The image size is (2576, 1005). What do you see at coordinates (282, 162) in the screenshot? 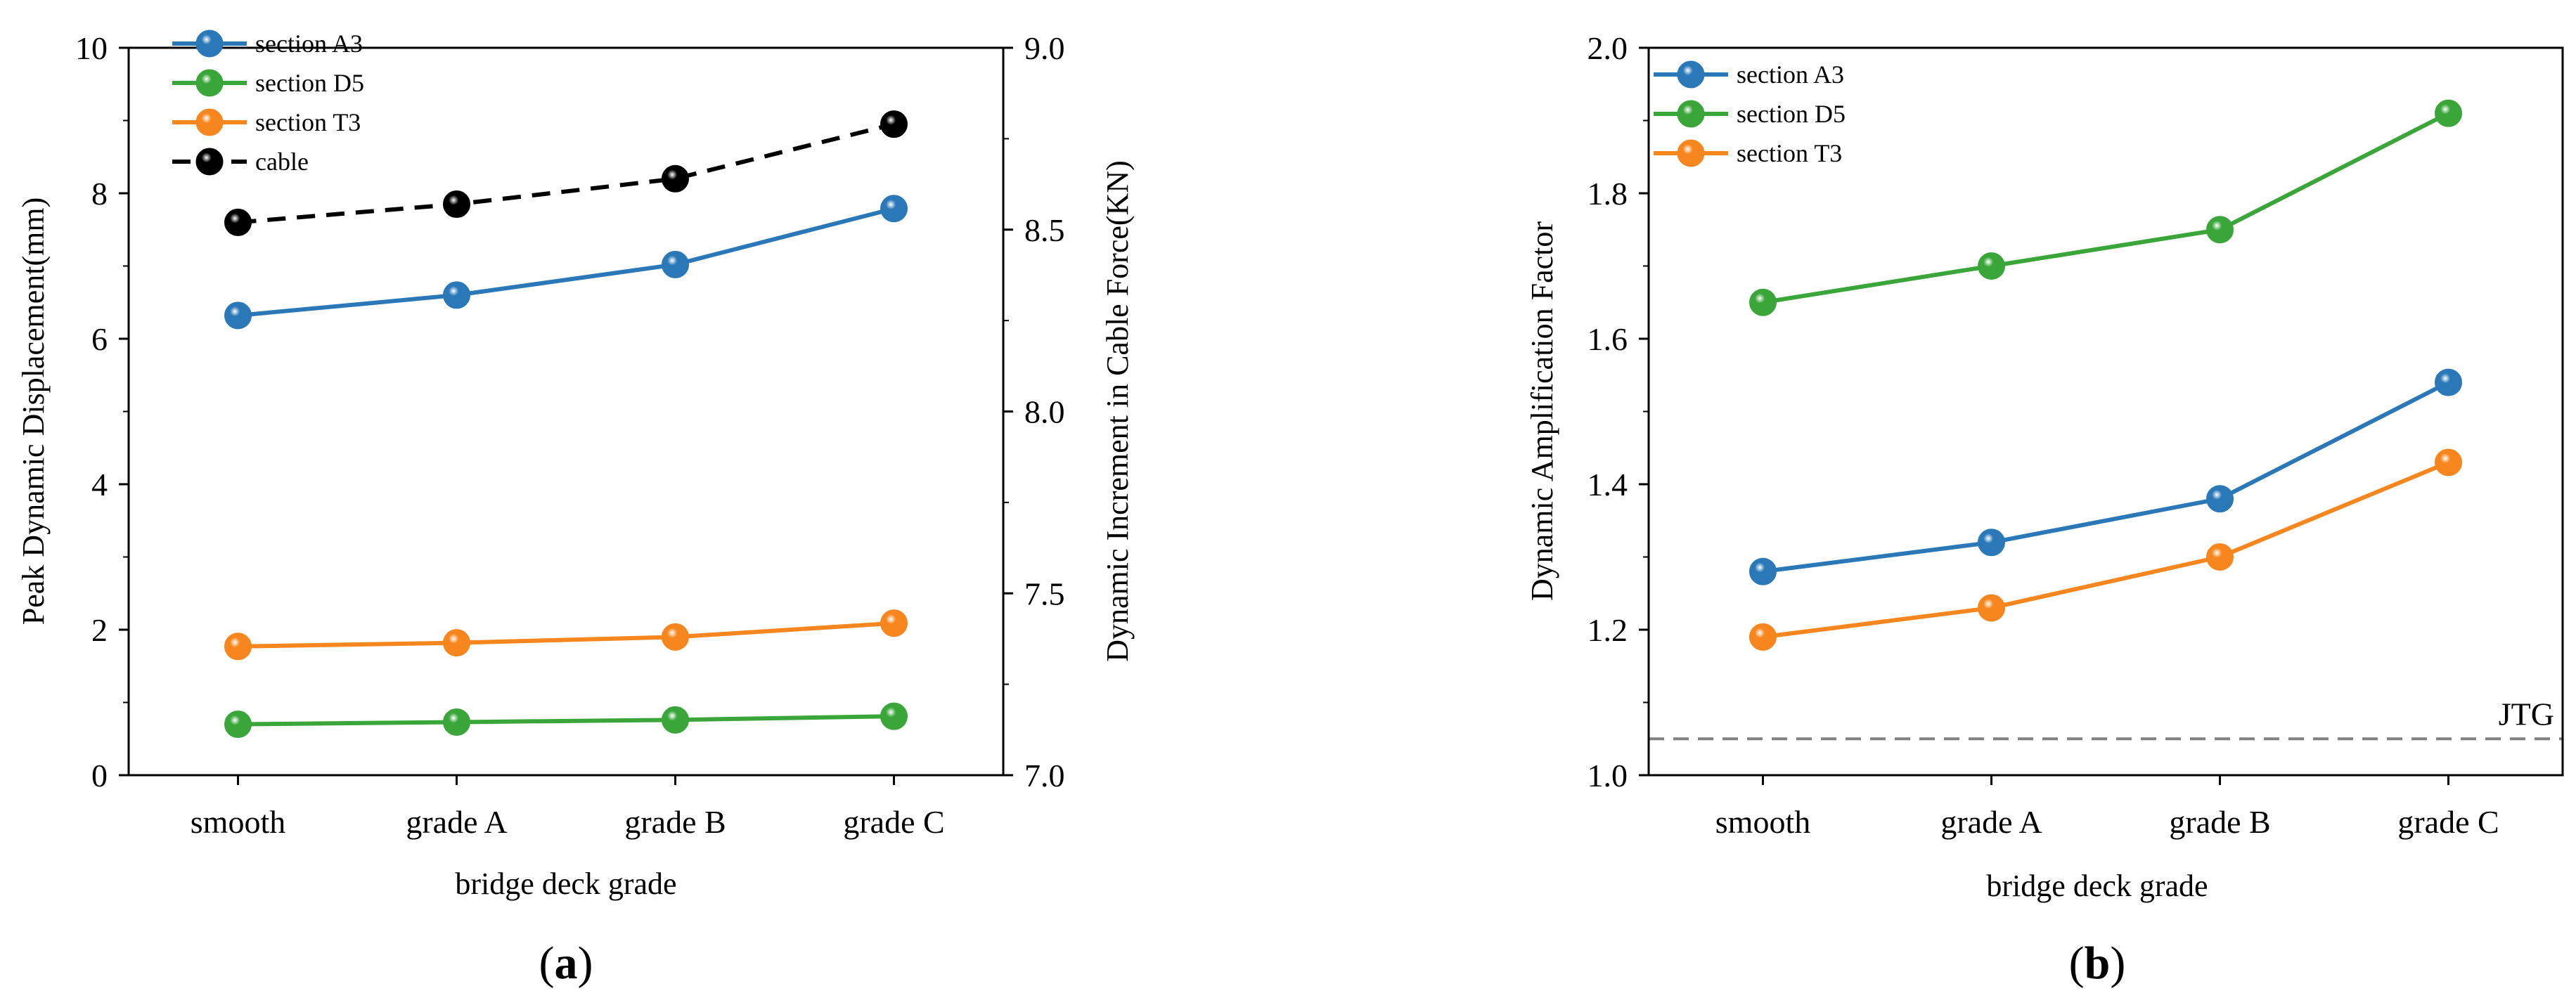
I see `chart-a-legend-label: cable` at bounding box center [282, 162].